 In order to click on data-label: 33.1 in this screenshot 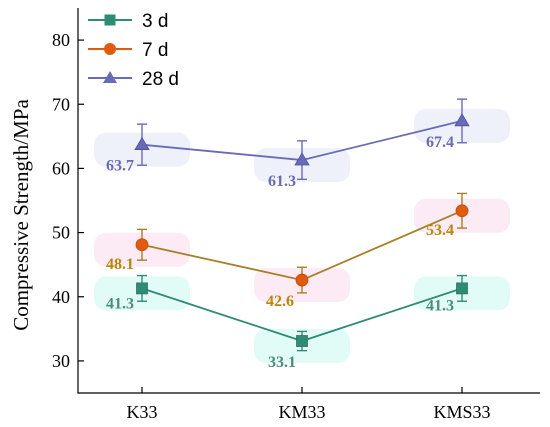, I will do `click(282, 362)`.